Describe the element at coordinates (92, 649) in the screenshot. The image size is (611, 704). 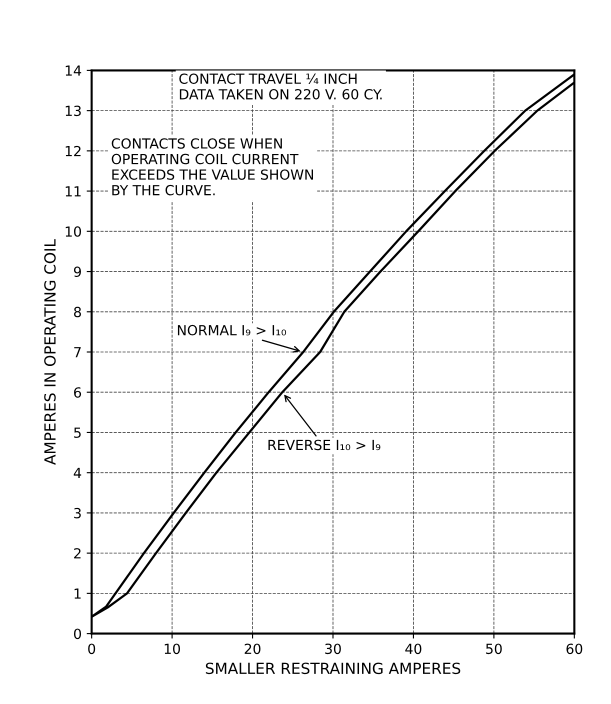
I see `x-tick-label: 0` at that location.